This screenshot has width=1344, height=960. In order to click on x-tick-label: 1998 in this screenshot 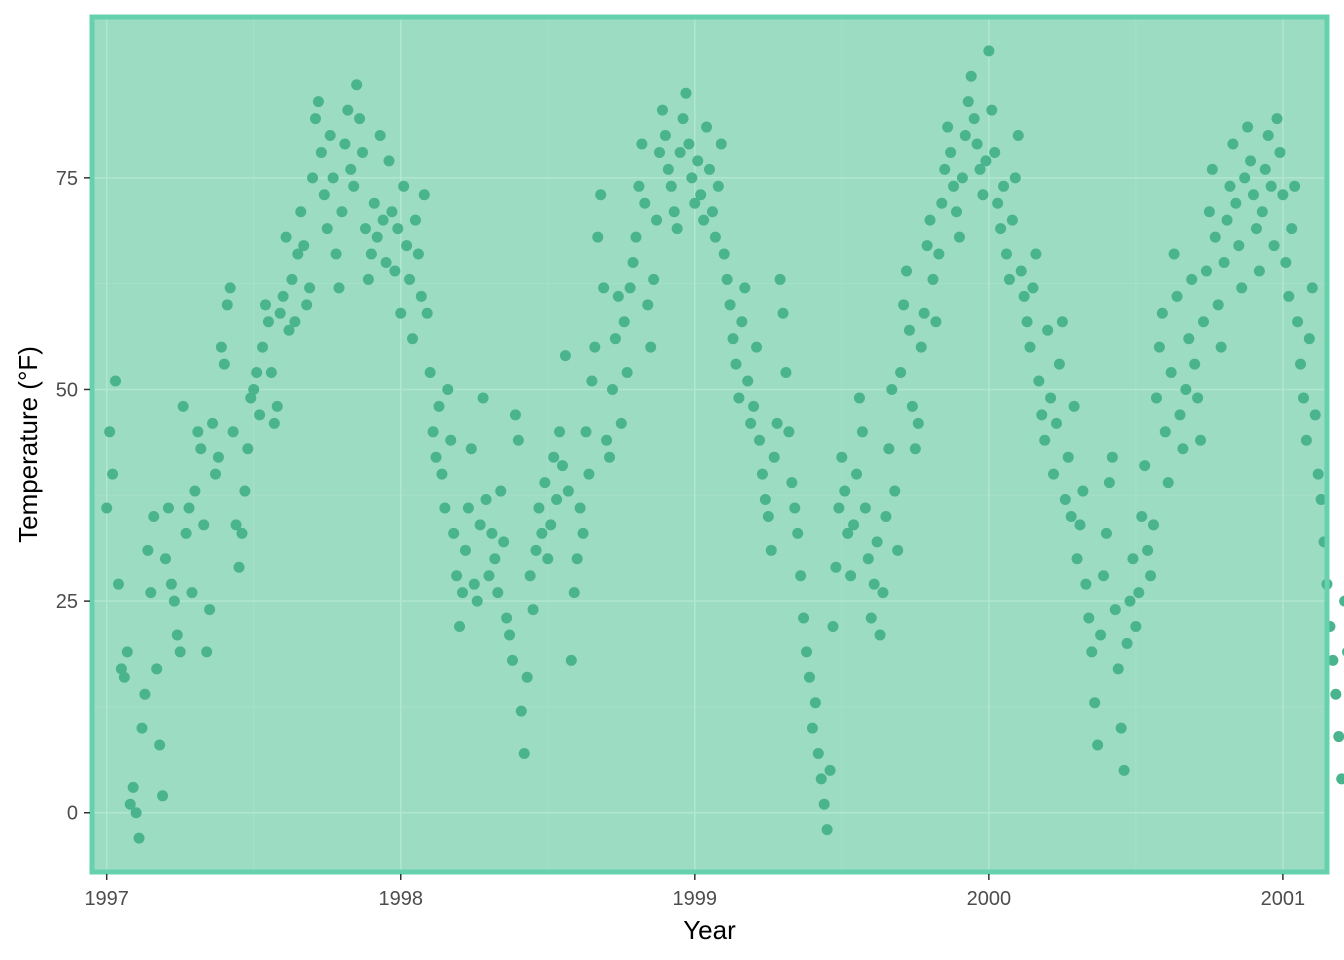, I will do `click(401, 899)`.